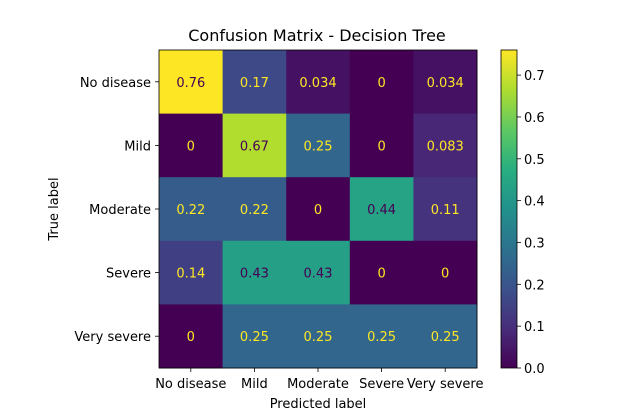  I want to click on y-tick-label: Severe, so click(128, 274).